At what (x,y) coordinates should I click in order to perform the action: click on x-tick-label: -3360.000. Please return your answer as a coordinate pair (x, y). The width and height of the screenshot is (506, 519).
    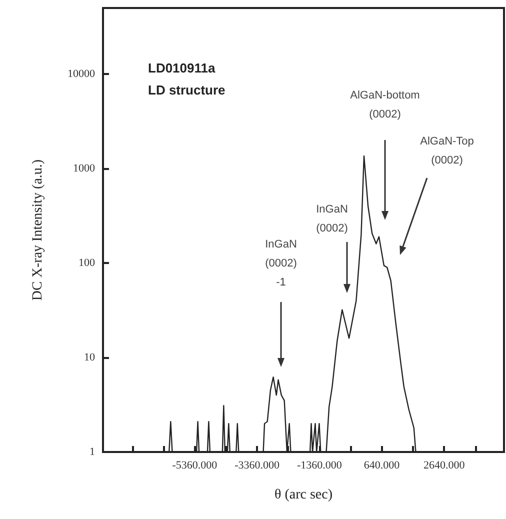
    Looking at the image, I should click on (257, 466).